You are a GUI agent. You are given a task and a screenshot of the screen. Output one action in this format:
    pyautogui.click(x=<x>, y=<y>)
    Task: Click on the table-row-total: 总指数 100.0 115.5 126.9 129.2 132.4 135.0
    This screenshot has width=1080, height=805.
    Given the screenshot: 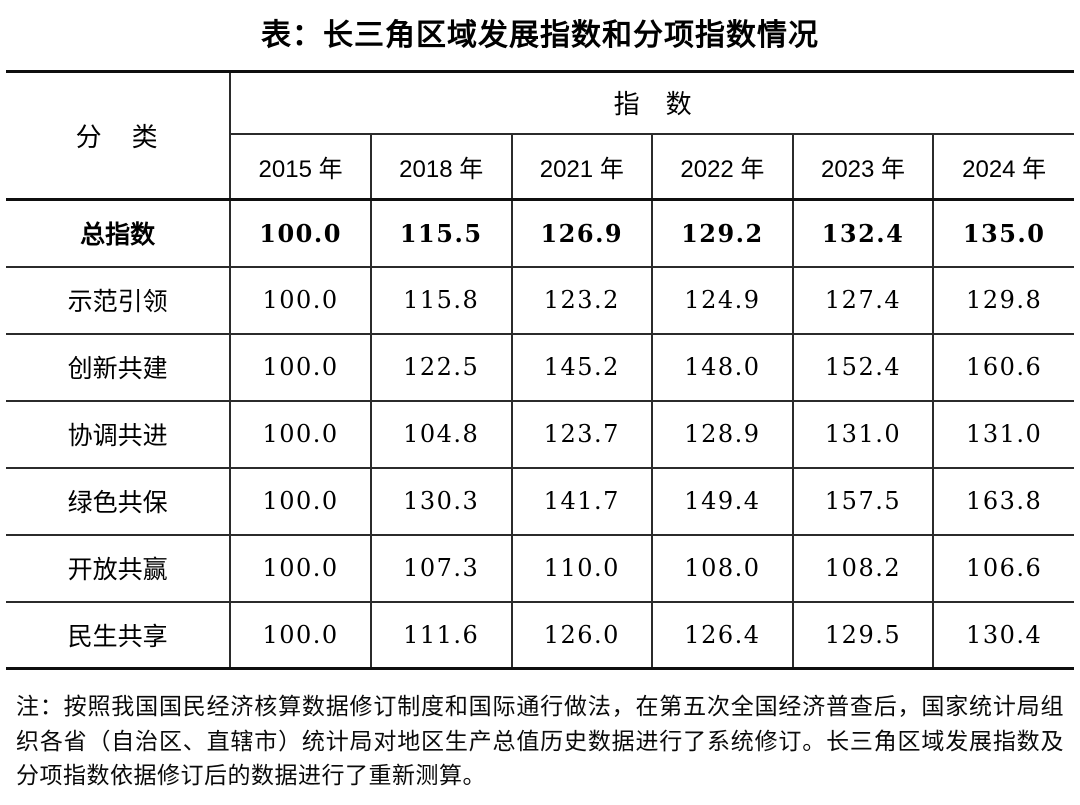 What is the action you would take?
    pyautogui.click(x=540, y=233)
    